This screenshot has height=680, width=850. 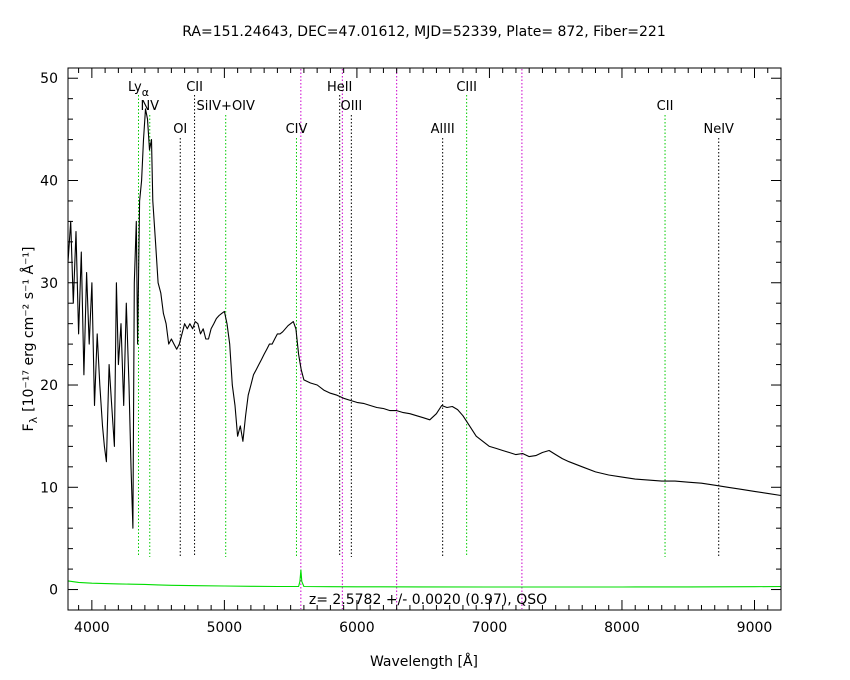 What do you see at coordinates (424, 578) in the screenshot?
I see `series-error` at bounding box center [424, 578].